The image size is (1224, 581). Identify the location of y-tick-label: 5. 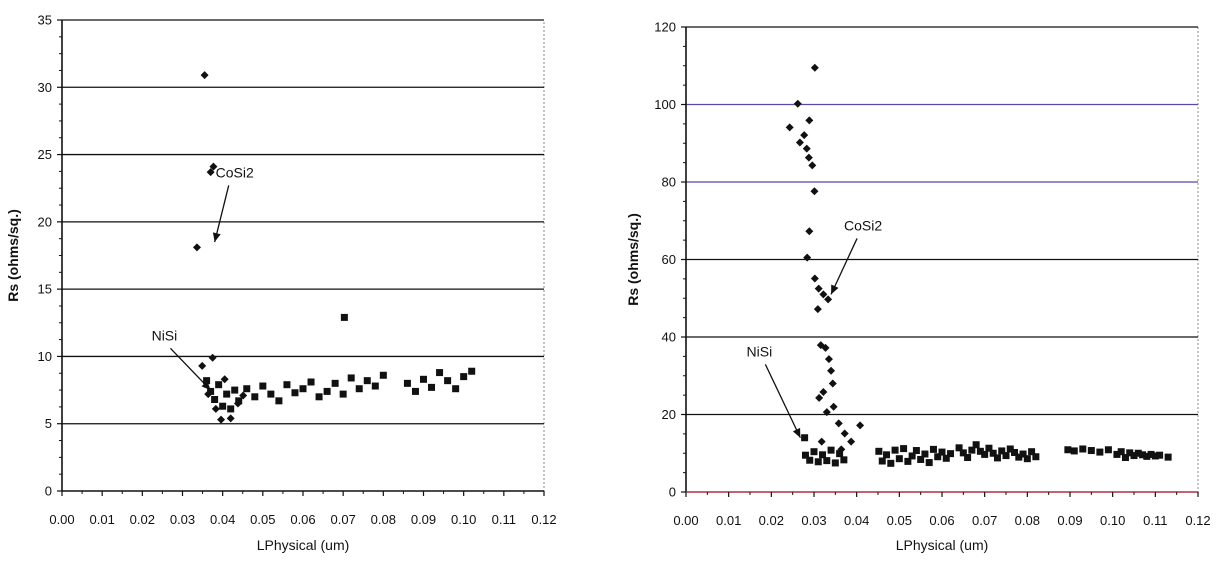
(48, 423).